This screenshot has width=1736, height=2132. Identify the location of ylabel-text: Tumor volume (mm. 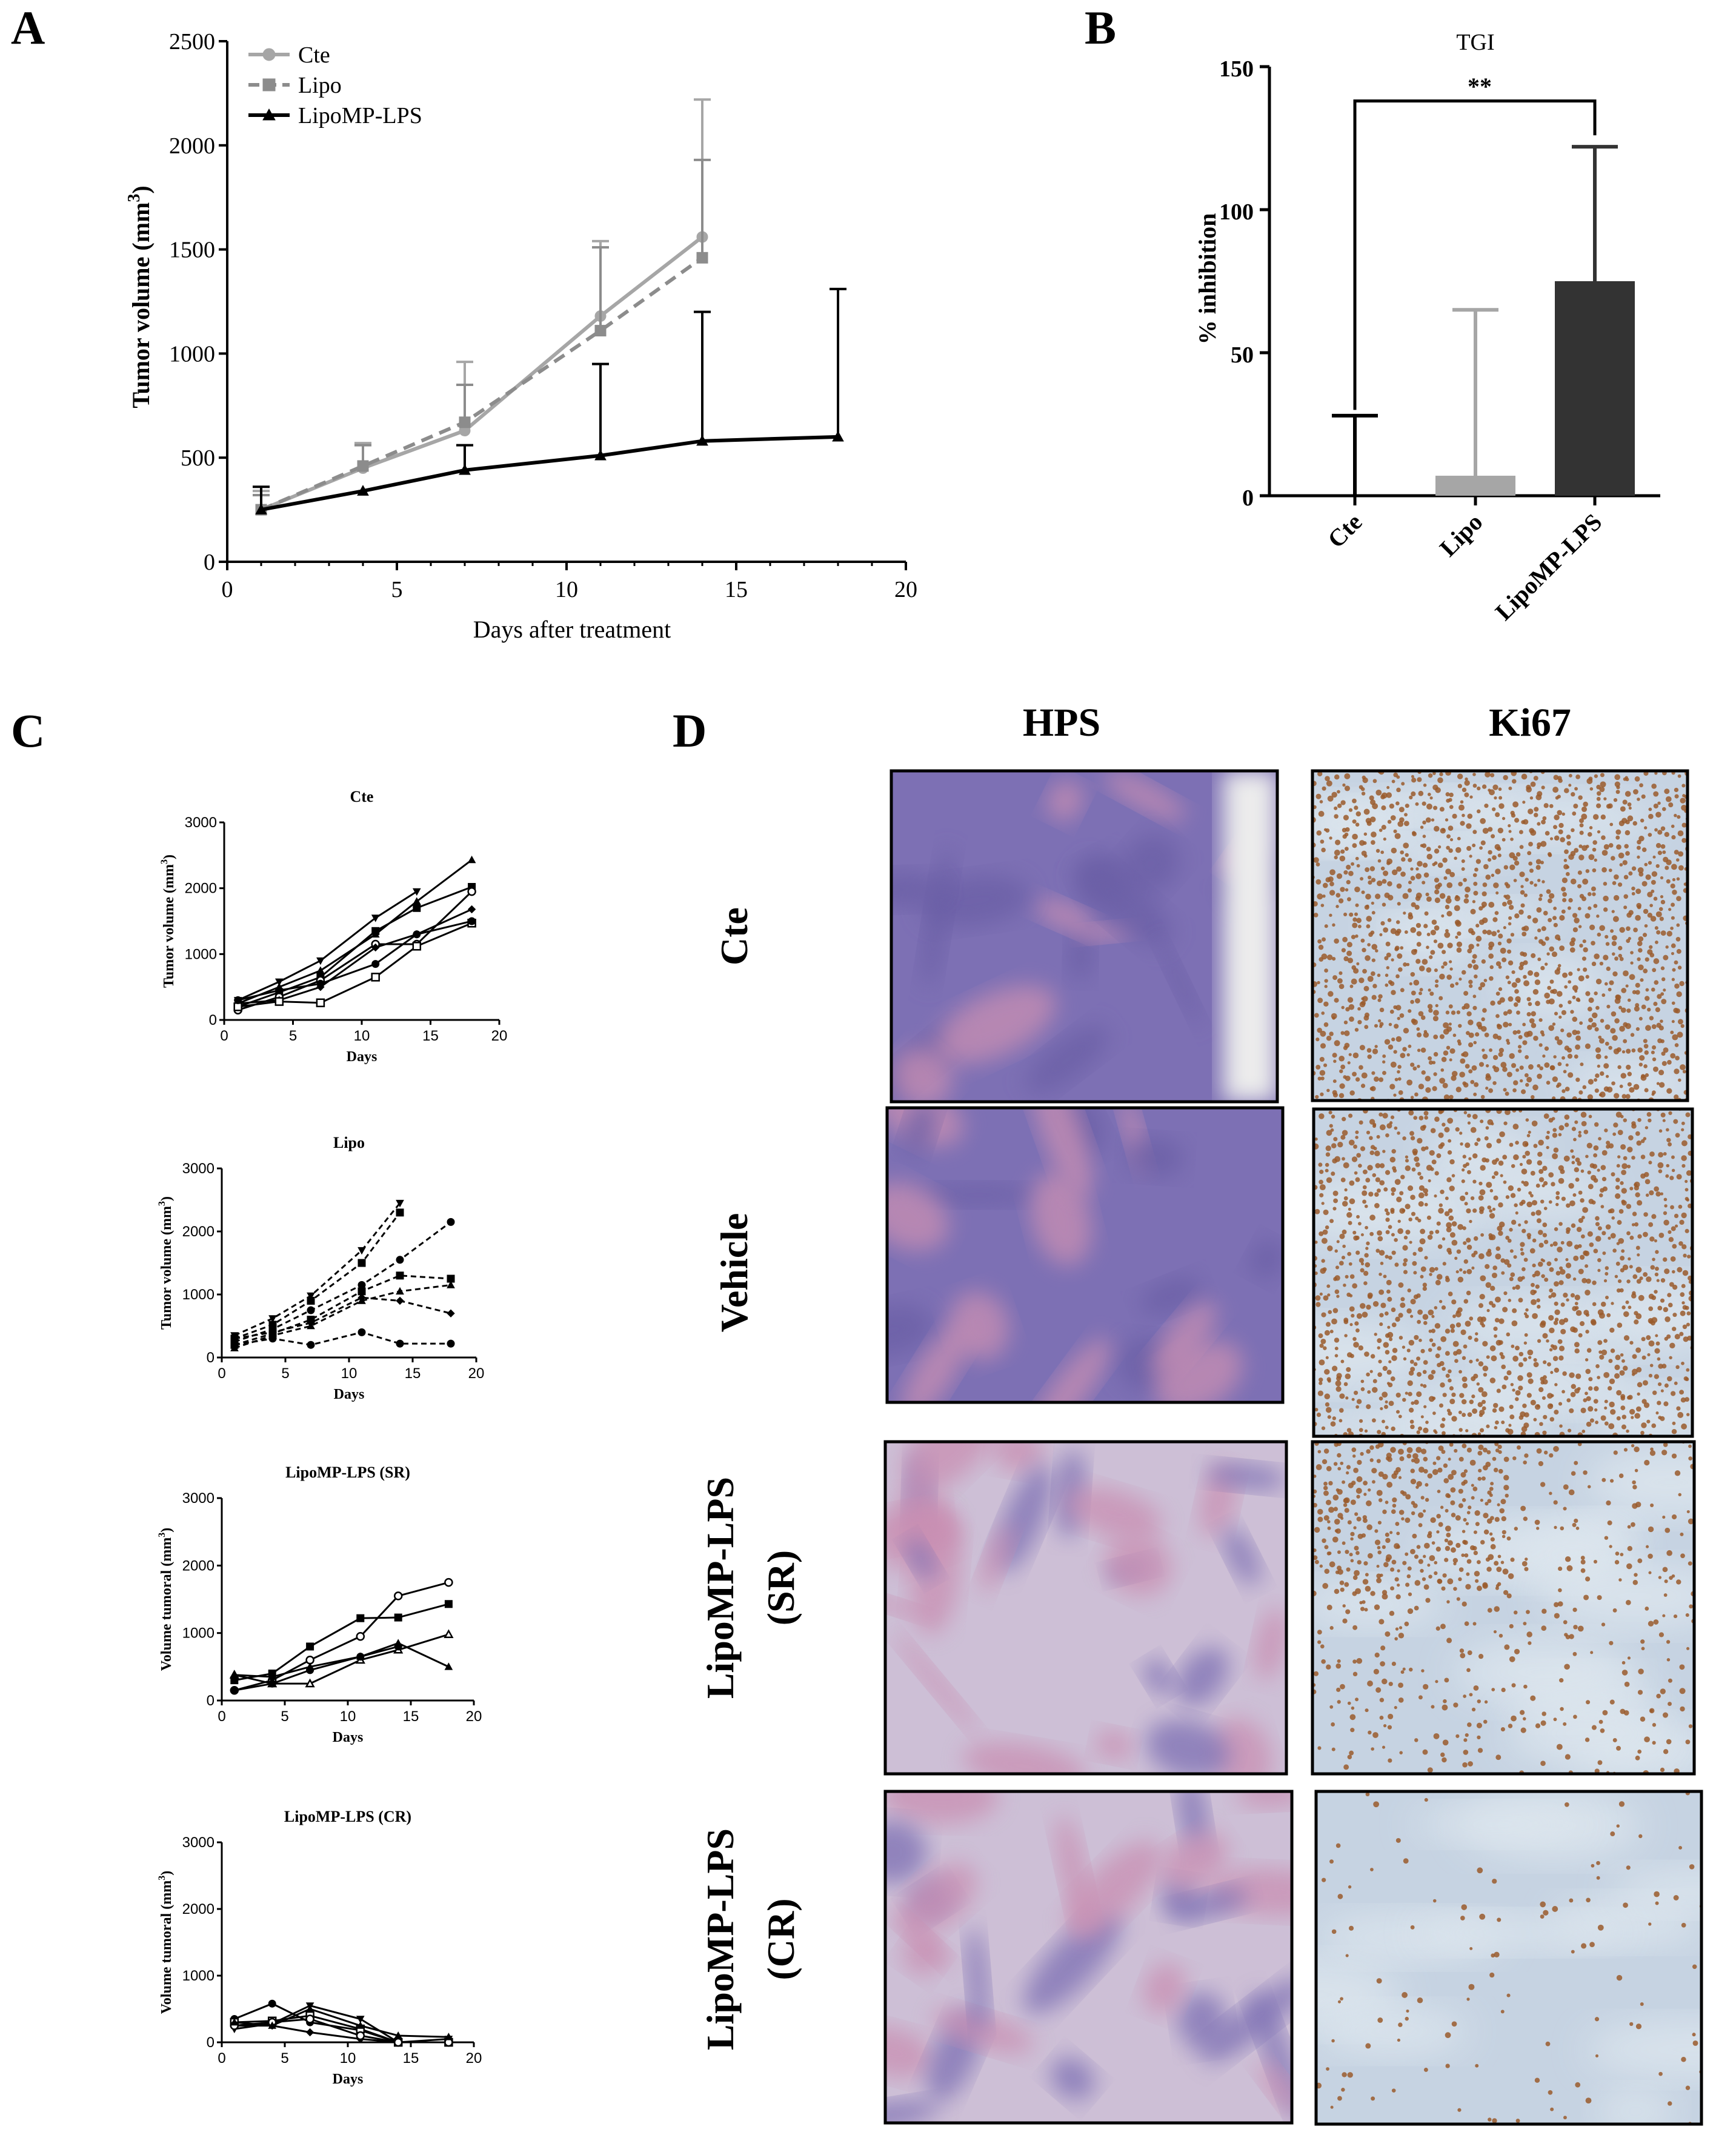
(167, 1268).